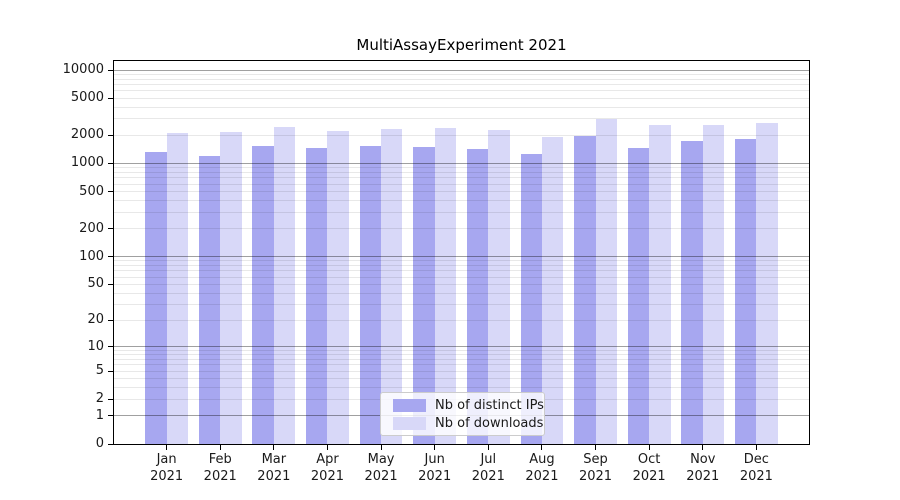 This screenshot has width=900, height=500. Describe the element at coordinates (649, 459) in the screenshot. I see `x-tick-month: Oct` at that location.